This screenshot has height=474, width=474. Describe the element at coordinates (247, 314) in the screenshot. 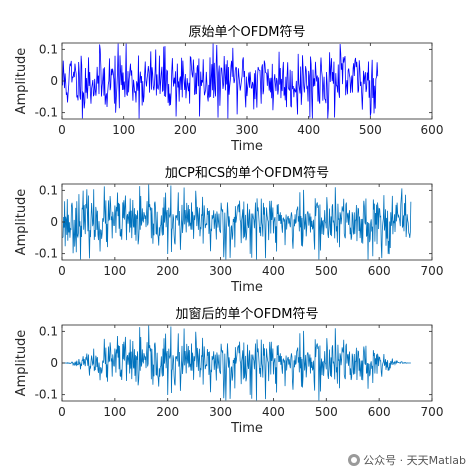

I see `chart-title: 加窗后的单个OFDM符号` at that location.